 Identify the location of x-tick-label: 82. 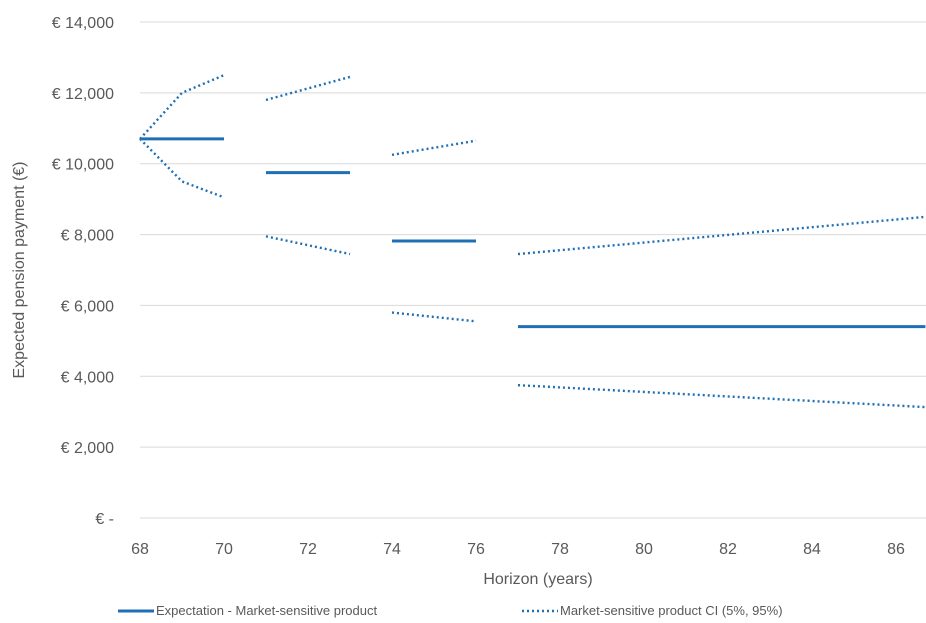
(728, 549).